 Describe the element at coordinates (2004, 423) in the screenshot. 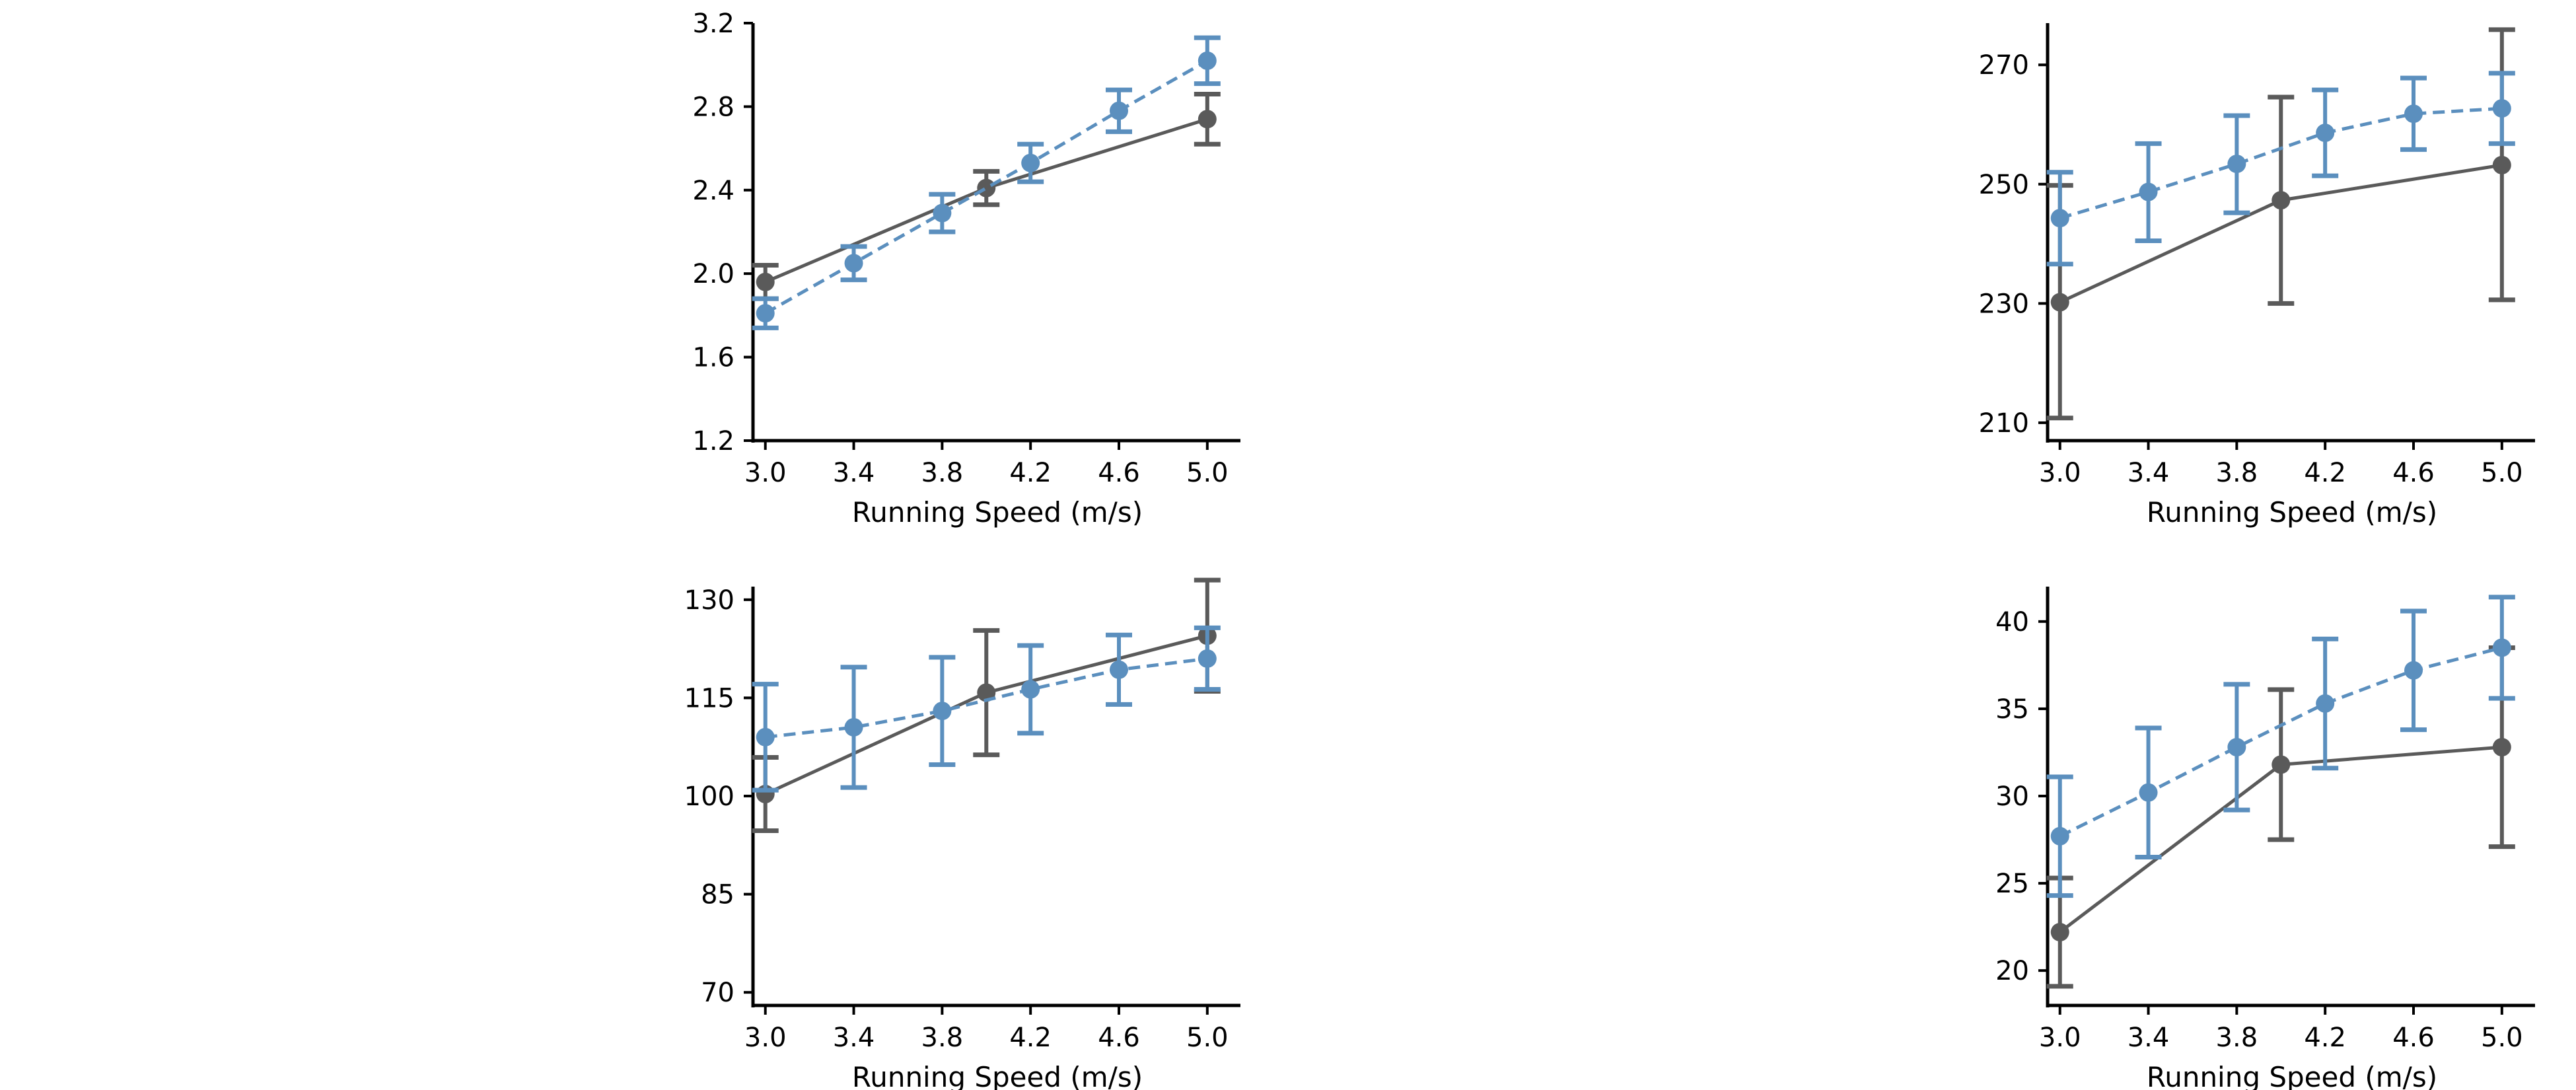

I see `y-tick-label: 210` at that location.